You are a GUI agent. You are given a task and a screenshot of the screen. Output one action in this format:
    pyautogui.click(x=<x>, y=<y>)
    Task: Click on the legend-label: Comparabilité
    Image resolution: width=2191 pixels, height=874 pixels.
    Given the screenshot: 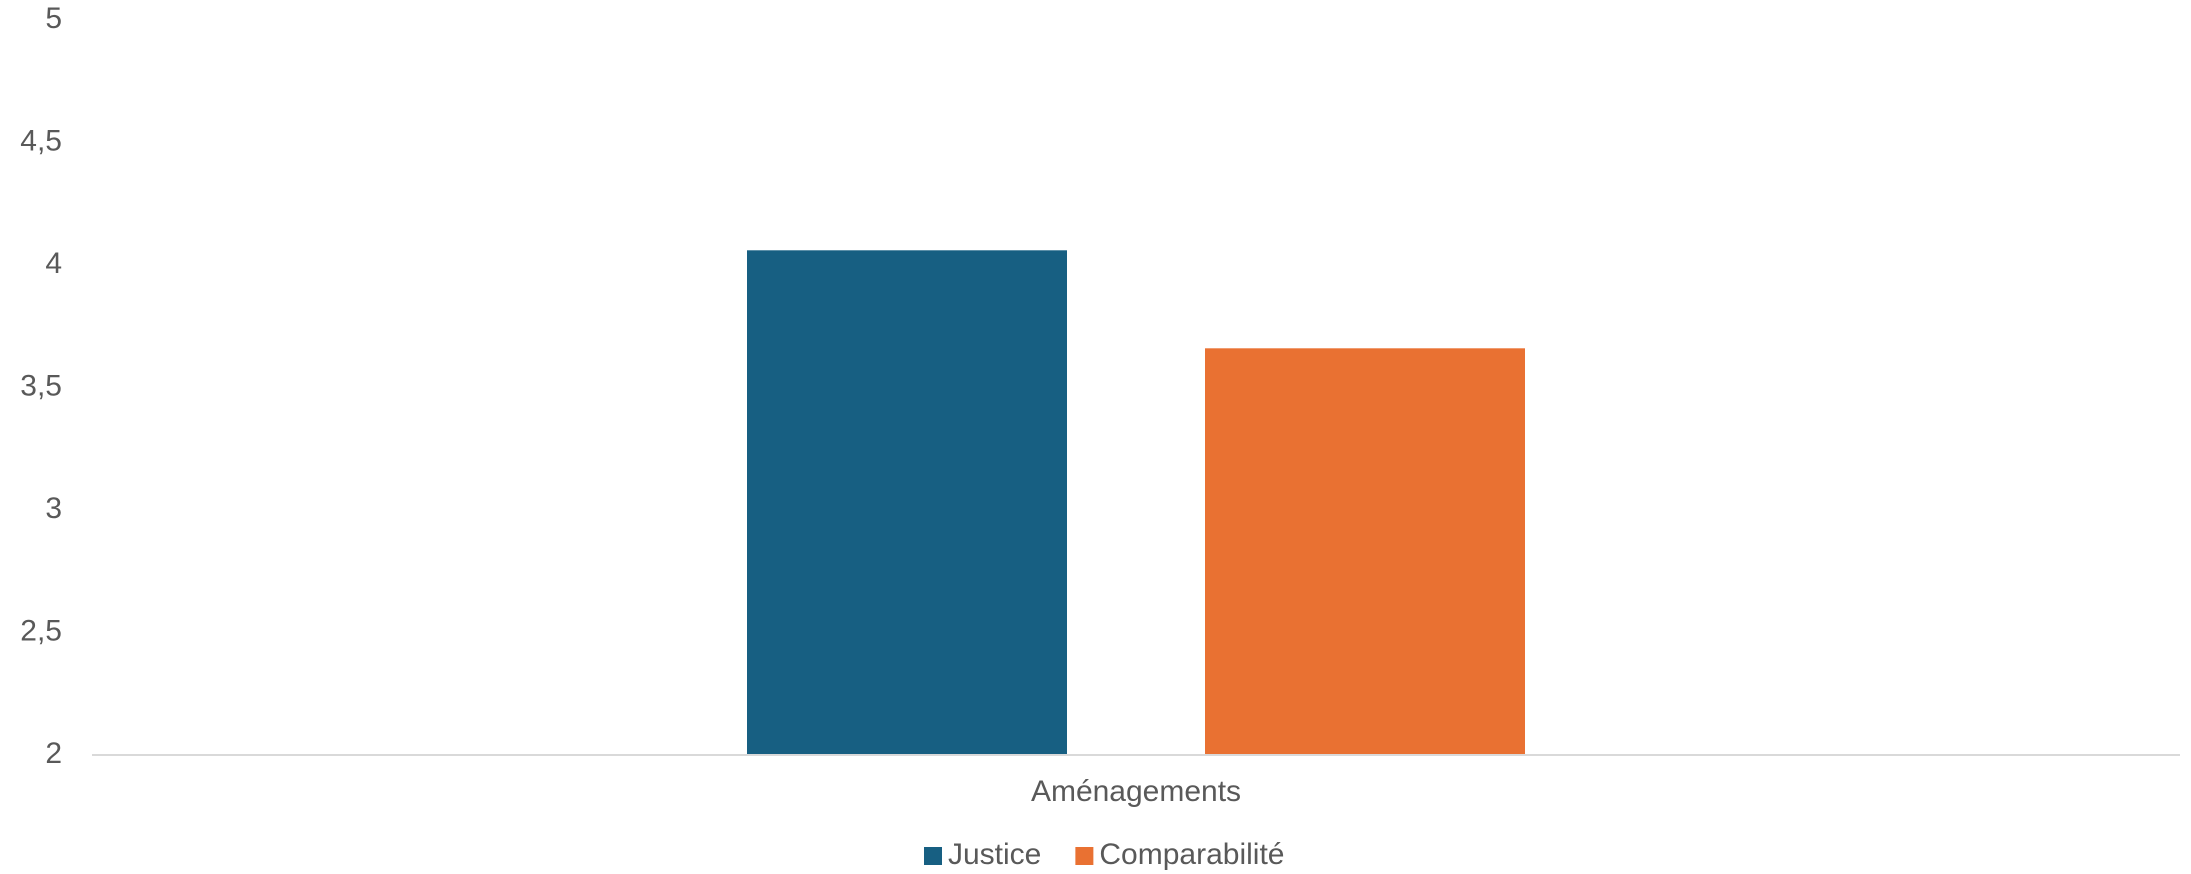 What is the action you would take?
    pyautogui.click(x=1191, y=854)
    